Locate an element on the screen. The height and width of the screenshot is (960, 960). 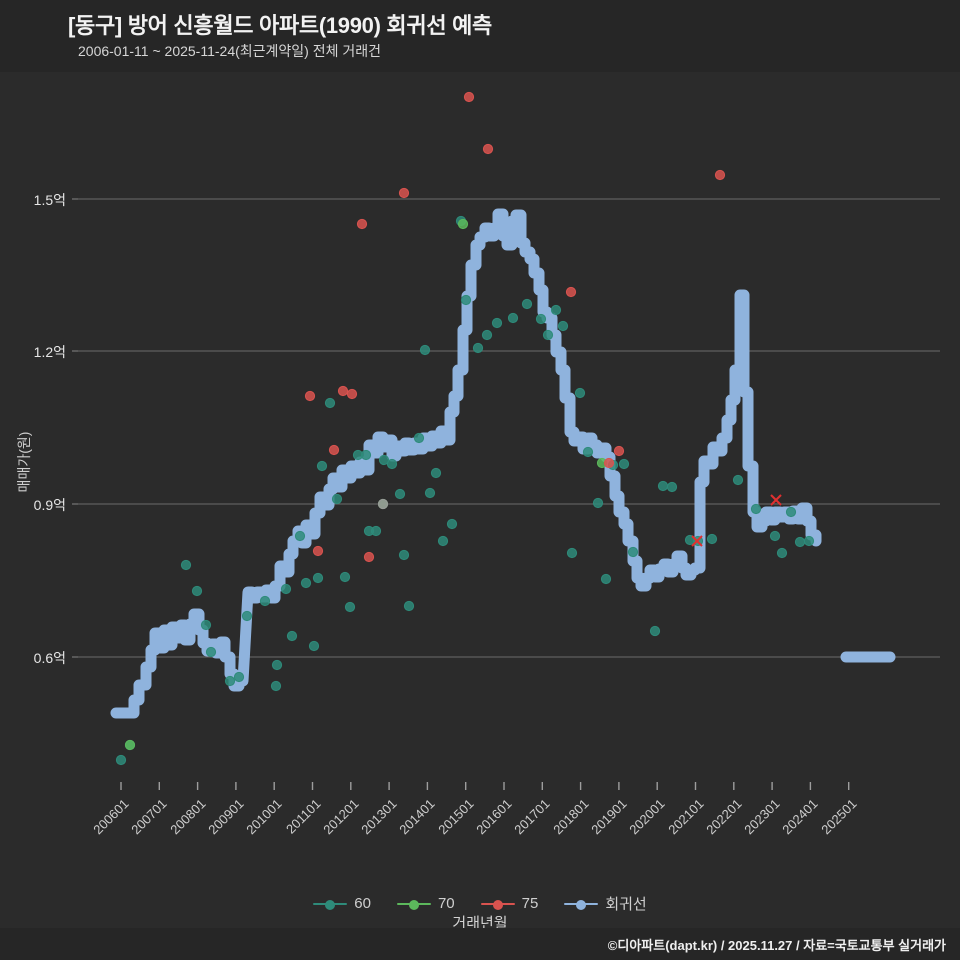
x-tick-marks is located at coordinates (485, 786).